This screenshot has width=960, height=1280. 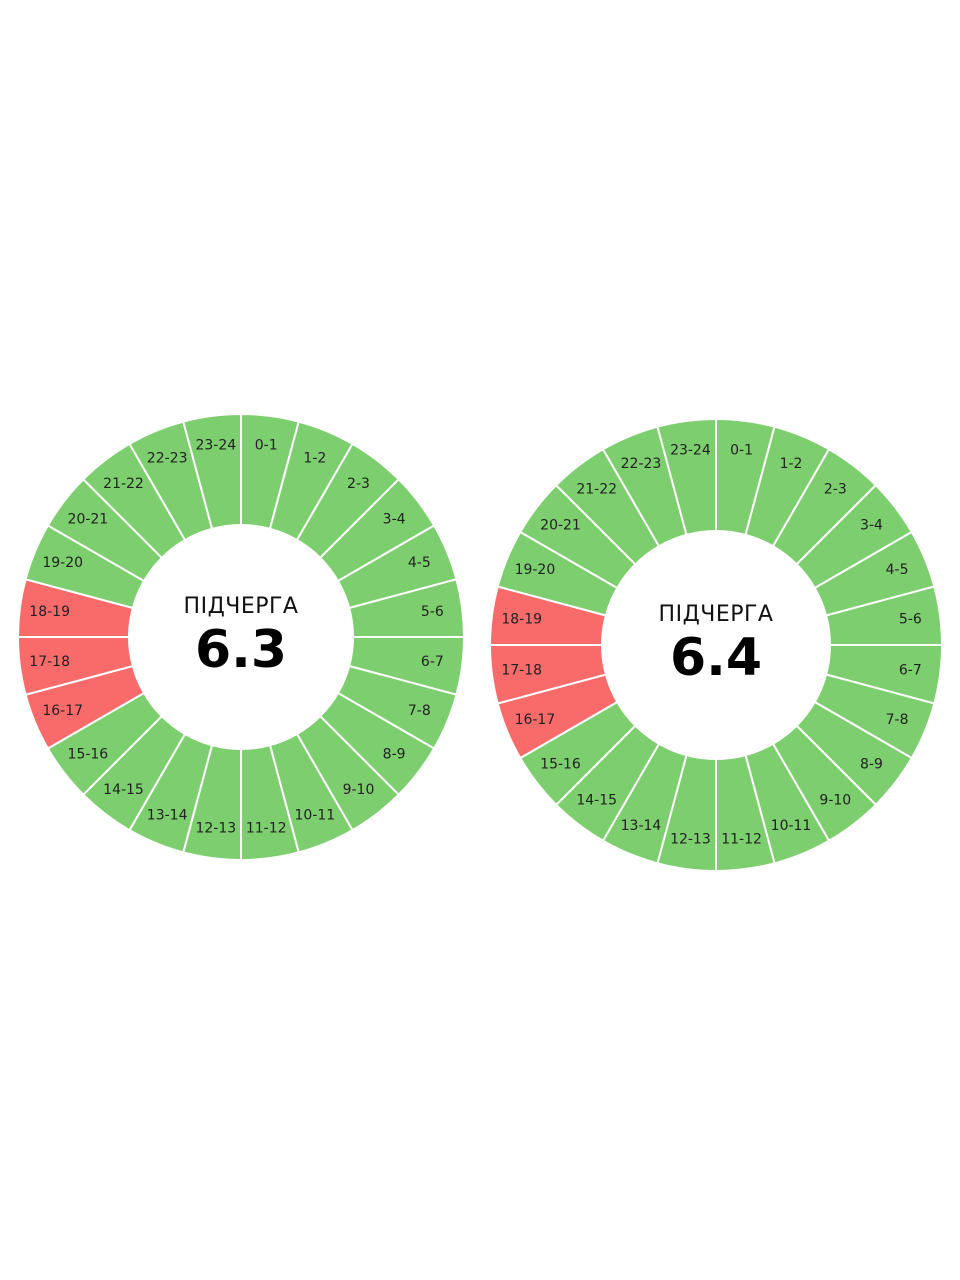 What do you see at coordinates (241, 650) in the screenshot?
I see `queue-number: 6.3` at bounding box center [241, 650].